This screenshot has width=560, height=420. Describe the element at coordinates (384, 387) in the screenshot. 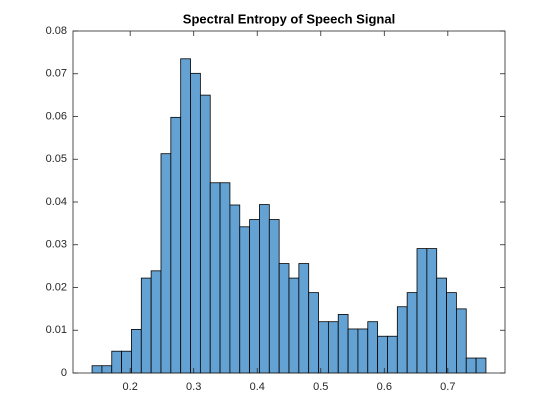

I see `x-tick-label: 0.6` at that location.